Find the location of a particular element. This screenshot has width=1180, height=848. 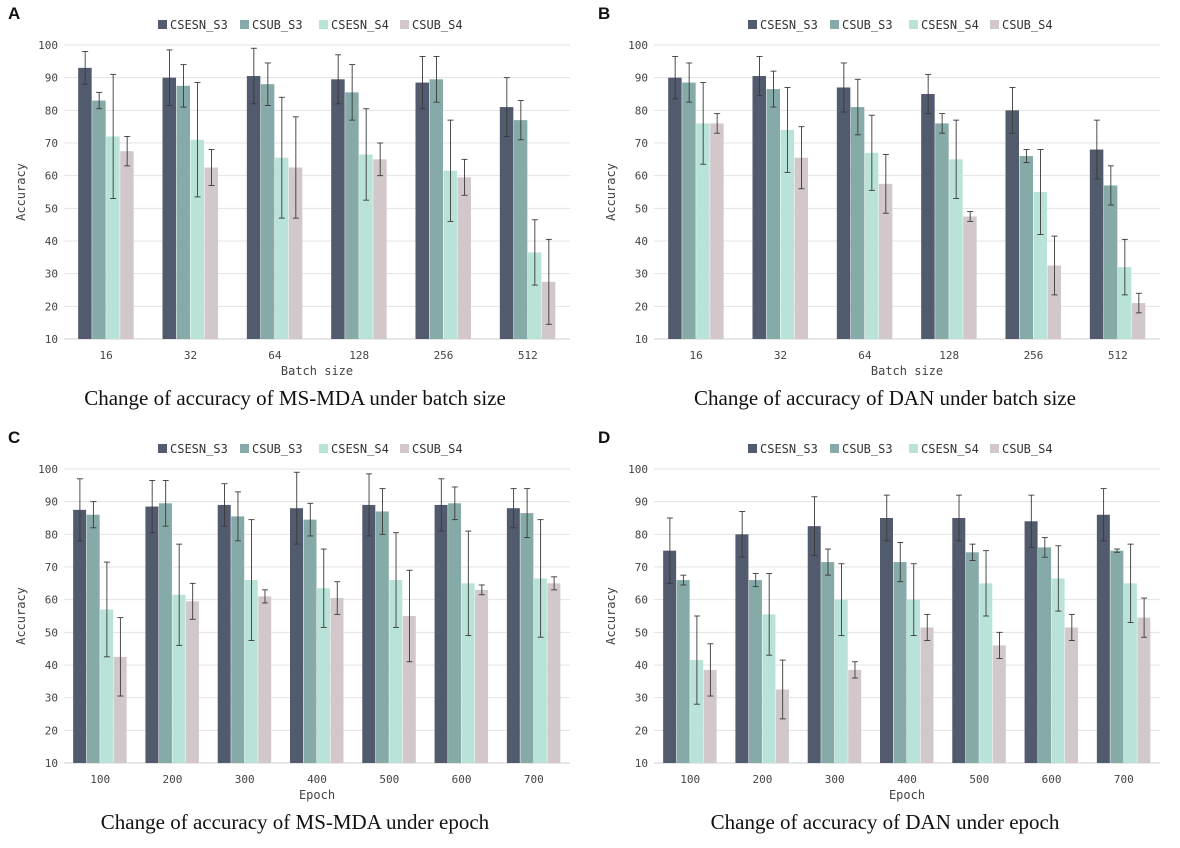

x-tick-label: 512 is located at coordinates (528, 355).